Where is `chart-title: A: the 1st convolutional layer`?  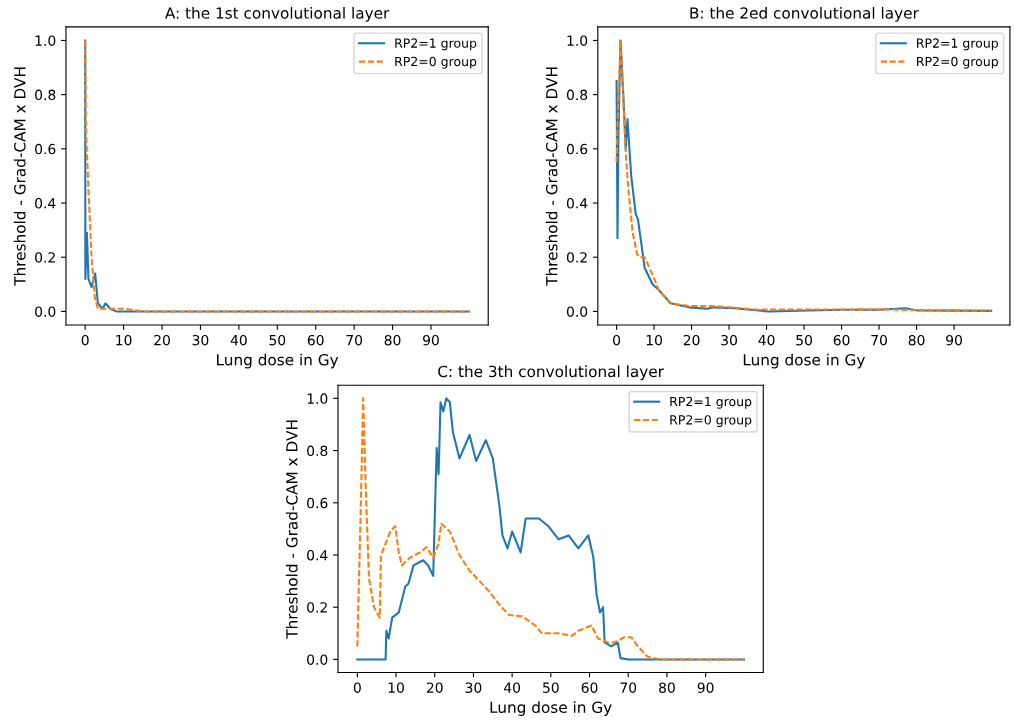
chart-title: A: the 1st convolutional layer is located at coordinates (277, 14).